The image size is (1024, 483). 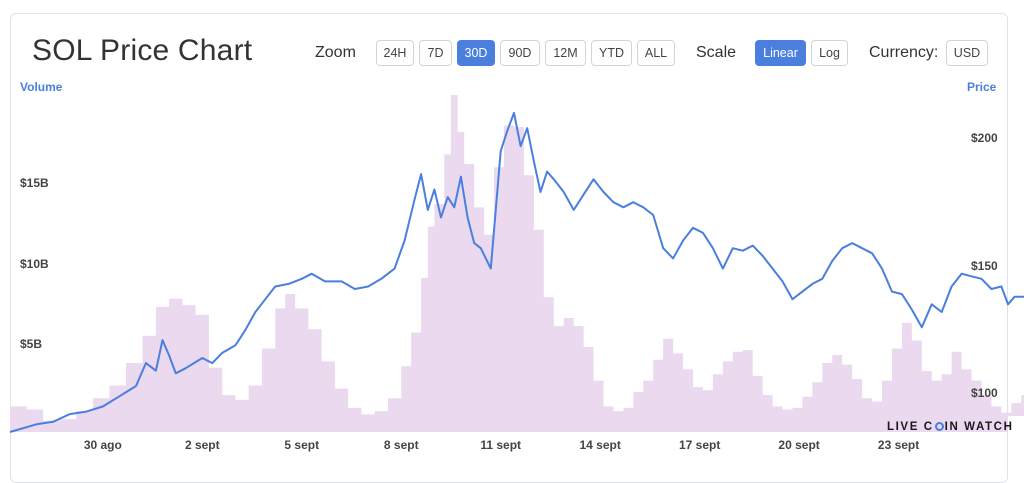 What do you see at coordinates (335, 52) in the screenshot?
I see `zoom-label: Zoom` at bounding box center [335, 52].